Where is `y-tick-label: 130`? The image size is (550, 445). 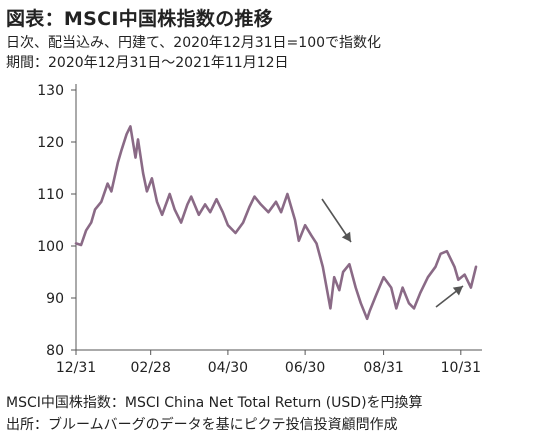 y-tick-label: 130 is located at coordinates (50, 91).